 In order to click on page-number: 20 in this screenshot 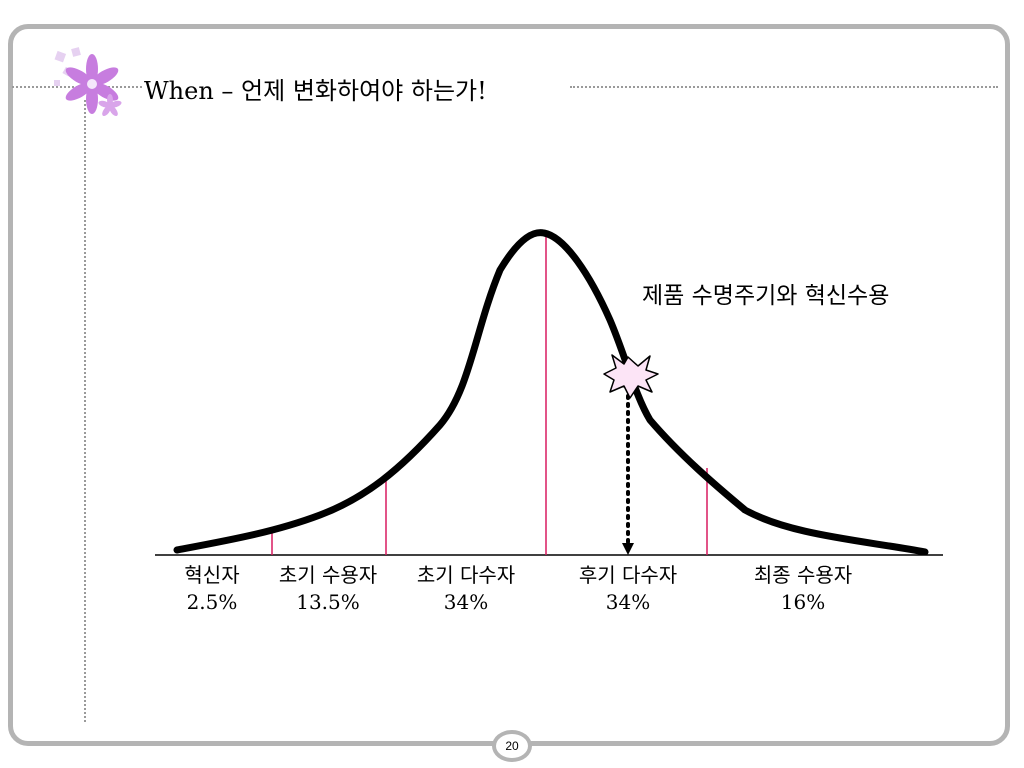, I will do `click(512, 746)`.